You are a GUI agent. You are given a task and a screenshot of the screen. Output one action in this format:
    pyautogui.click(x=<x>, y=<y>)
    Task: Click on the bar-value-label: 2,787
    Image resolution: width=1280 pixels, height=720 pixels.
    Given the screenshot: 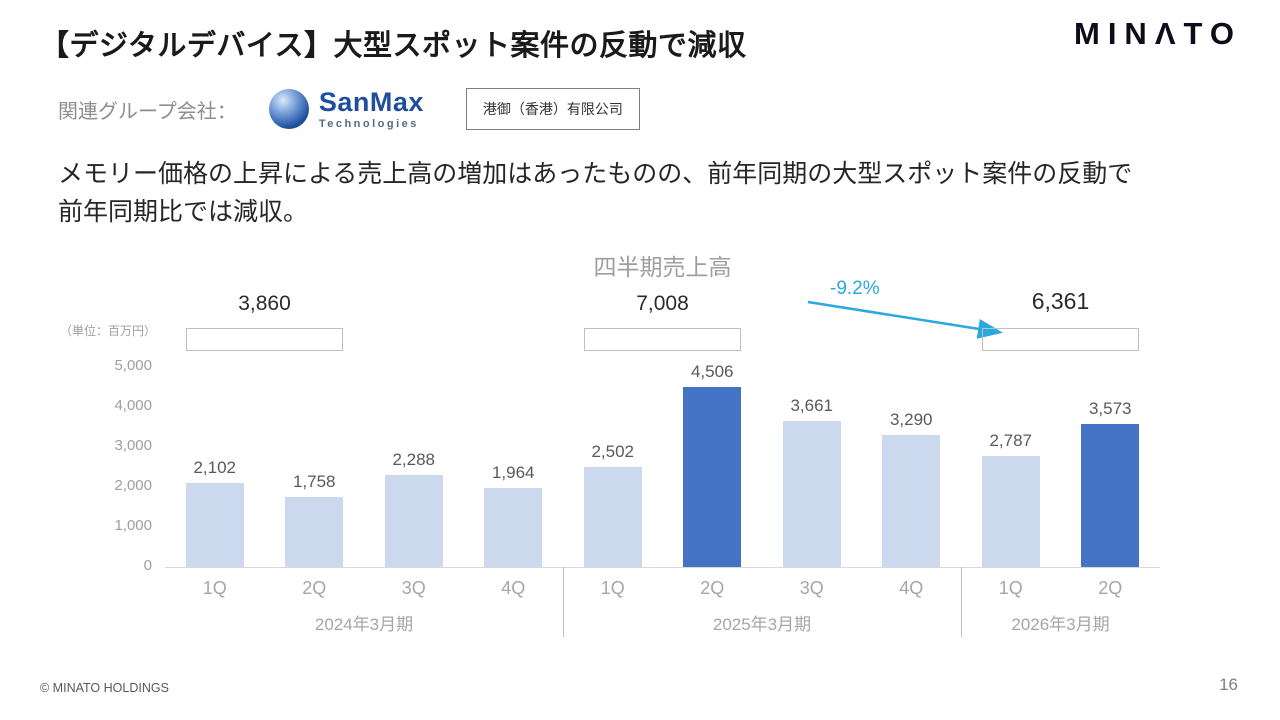 What is the action you would take?
    pyautogui.click(x=1011, y=440)
    